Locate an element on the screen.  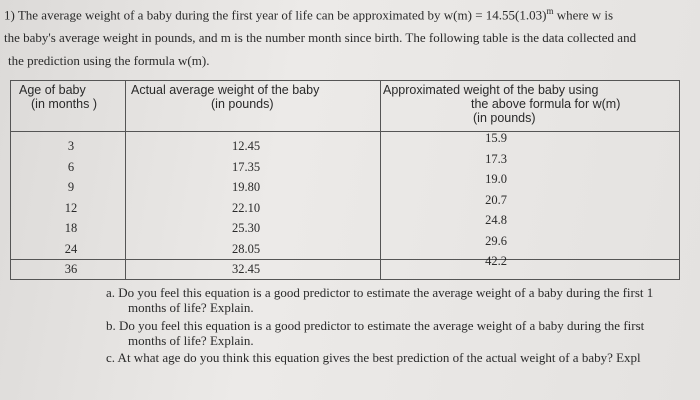
table-cell: 20.7 is located at coordinates (496, 199).